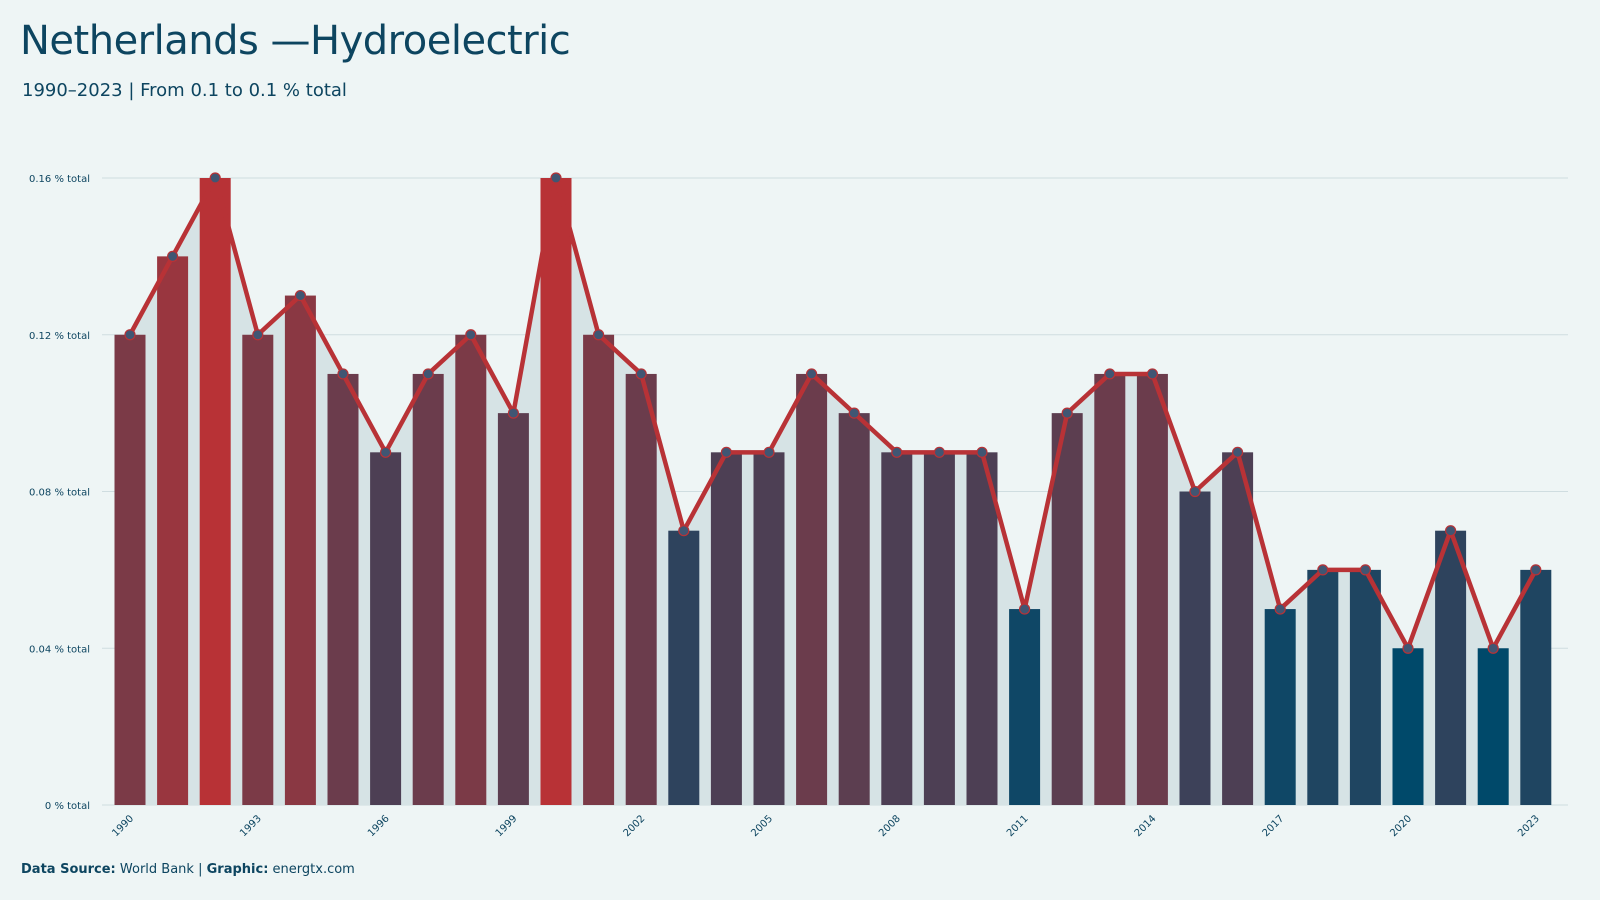 The image size is (1600, 900). I want to click on x-tick-label: 2008, so click(890, 826).